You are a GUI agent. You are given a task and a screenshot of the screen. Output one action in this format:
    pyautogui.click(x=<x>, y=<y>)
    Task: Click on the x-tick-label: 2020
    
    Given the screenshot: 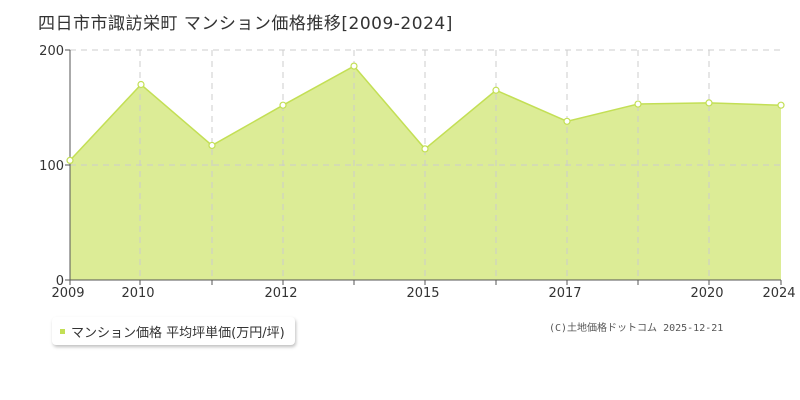 What is the action you would take?
    pyautogui.click(x=706, y=293)
    